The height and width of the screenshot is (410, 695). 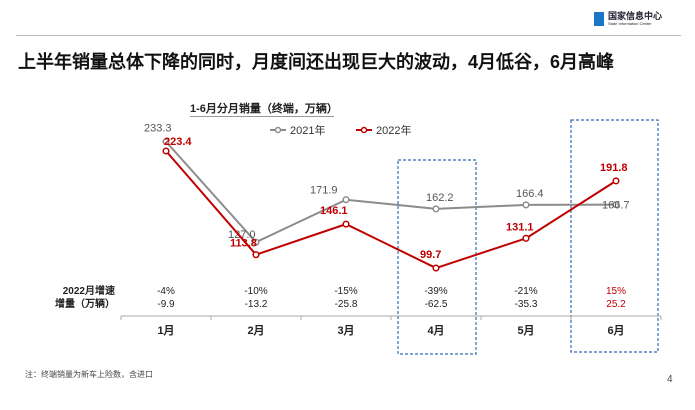 What do you see at coordinates (334, 211) in the screenshot?
I see `data-label: 146.1` at bounding box center [334, 211].